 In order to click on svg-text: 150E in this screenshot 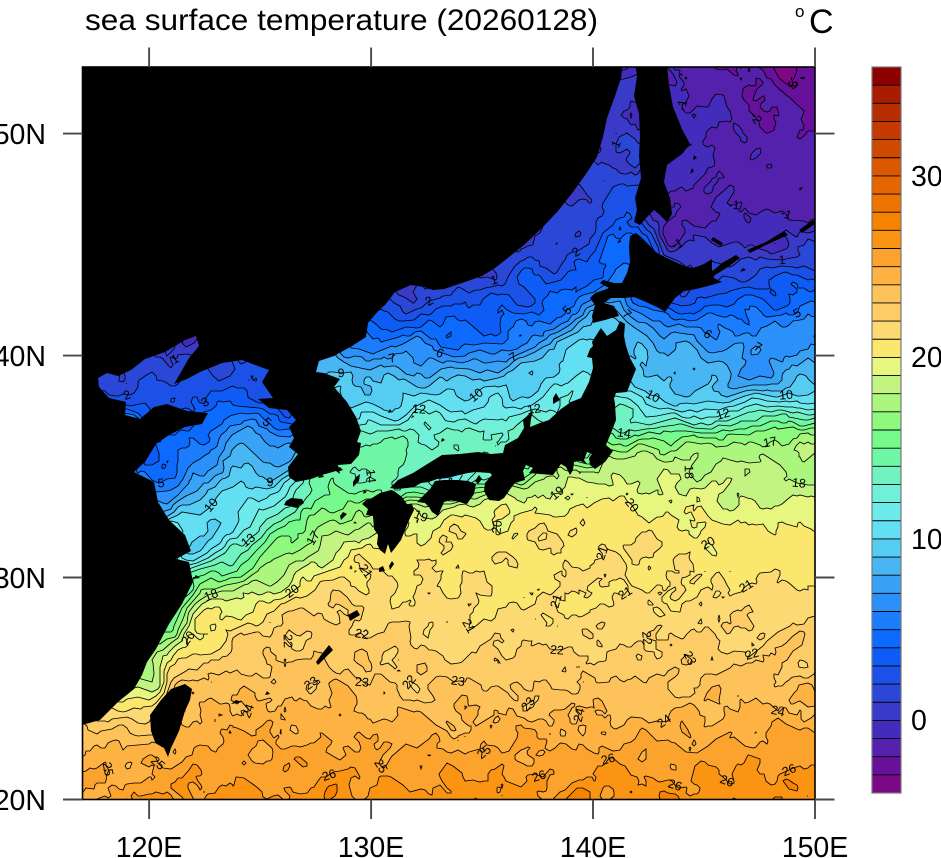, I will do `click(815, 845)`.